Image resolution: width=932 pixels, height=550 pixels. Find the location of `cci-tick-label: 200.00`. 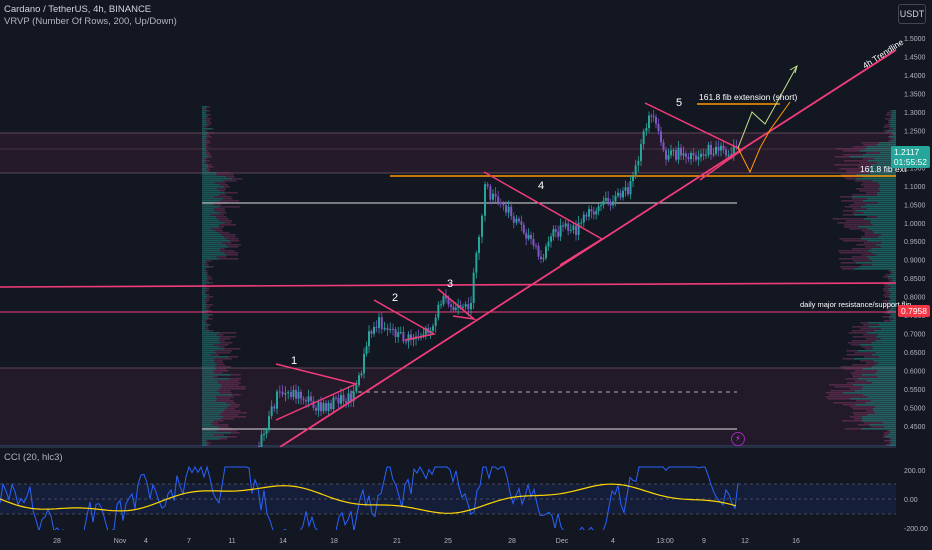

cci-tick-label: 200.00 is located at coordinates (915, 471).